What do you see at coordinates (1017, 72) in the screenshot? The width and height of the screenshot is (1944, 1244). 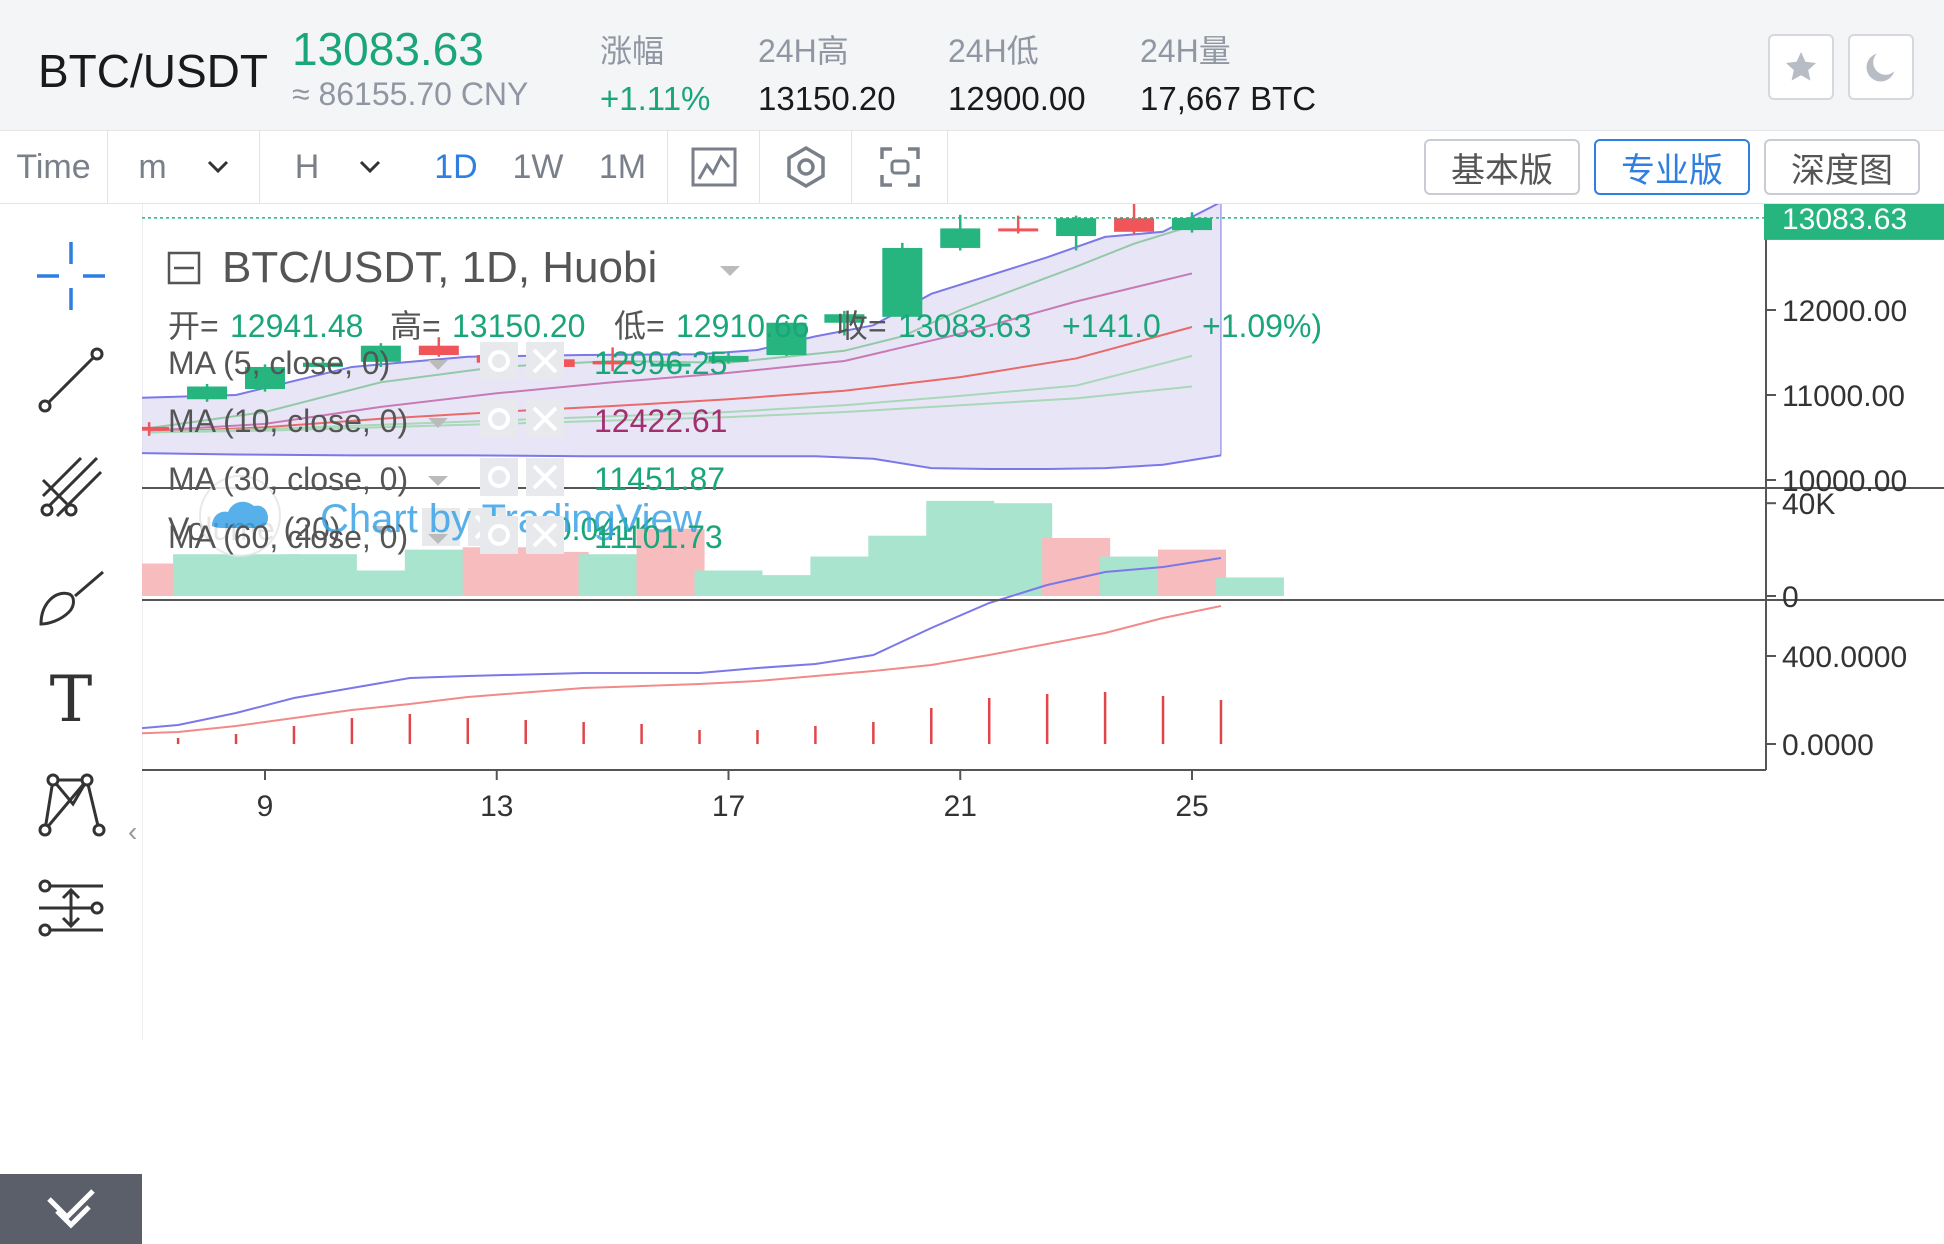 I see `stat-low: 24H低 12900.00` at bounding box center [1017, 72].